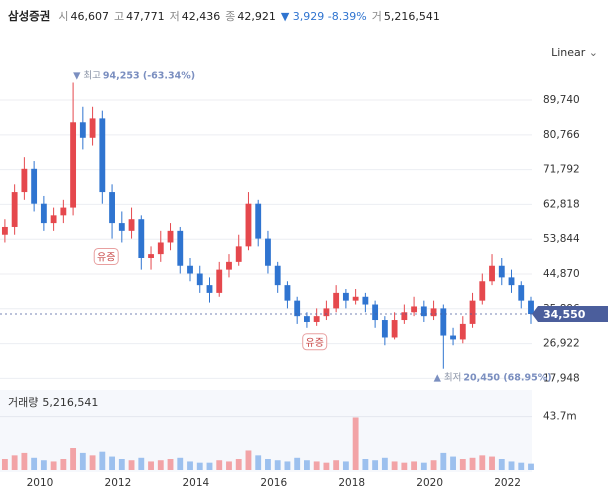 This screenshot has height=499, width=612. Describe the element at coordinates (195, 483) in the screenshot. I see `x-tick-label: 2014` at that location.